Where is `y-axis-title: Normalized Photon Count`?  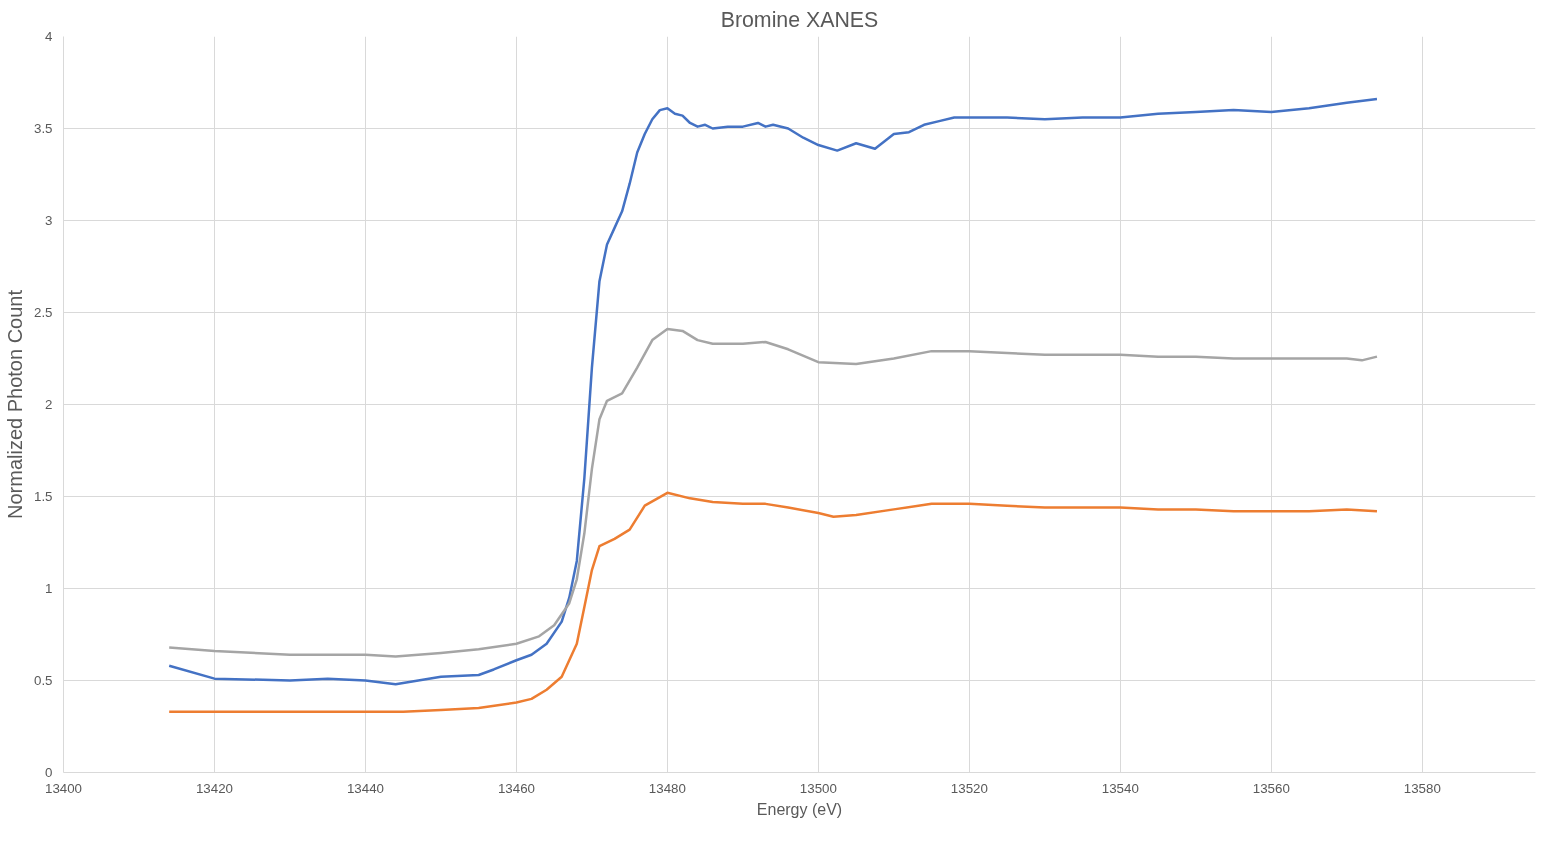 y-axis-title: Normalized Photon Count is located at coordinates (14, 404).